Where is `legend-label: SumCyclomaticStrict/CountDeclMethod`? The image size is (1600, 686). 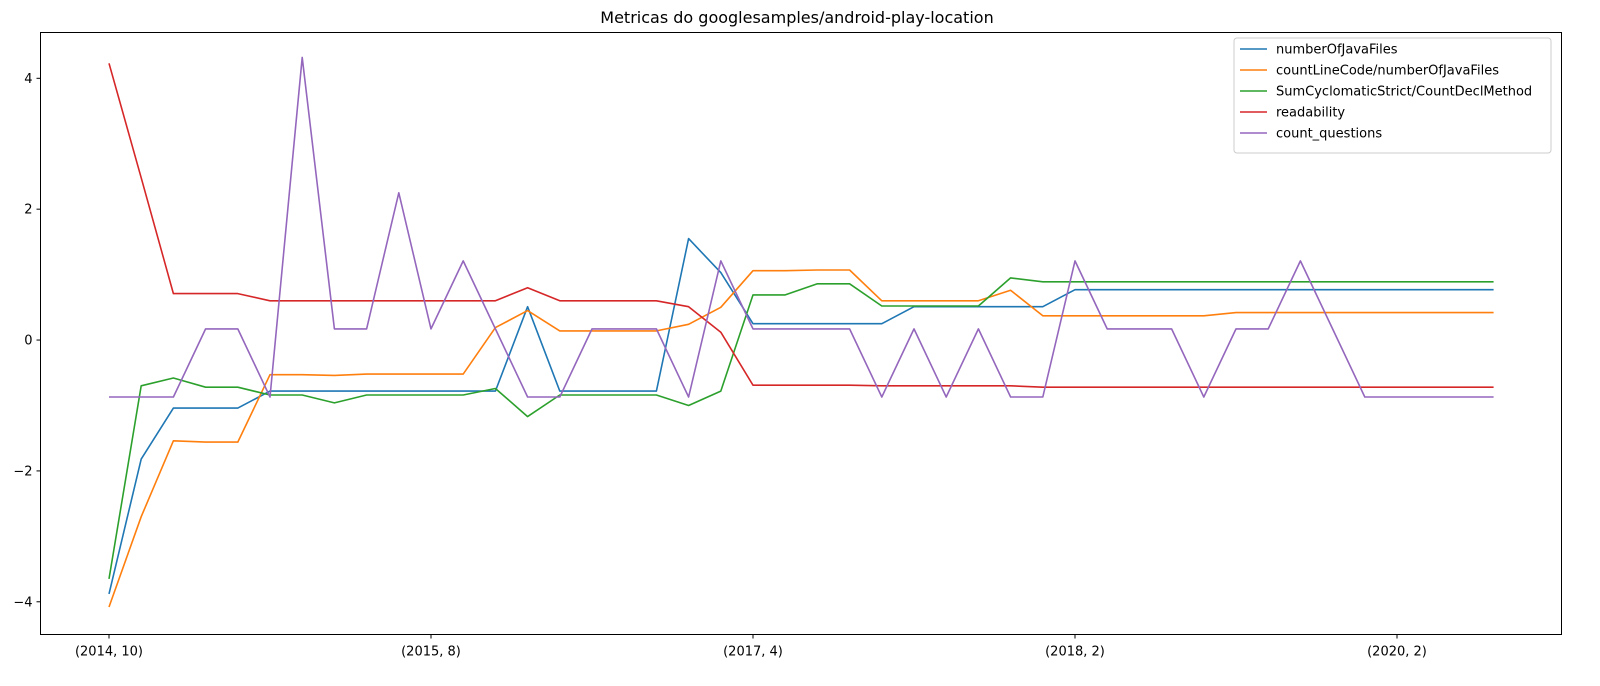 legend-label: SumCyclomaticStrict/CountDeclMethod is located at coordinates (1404, 92).